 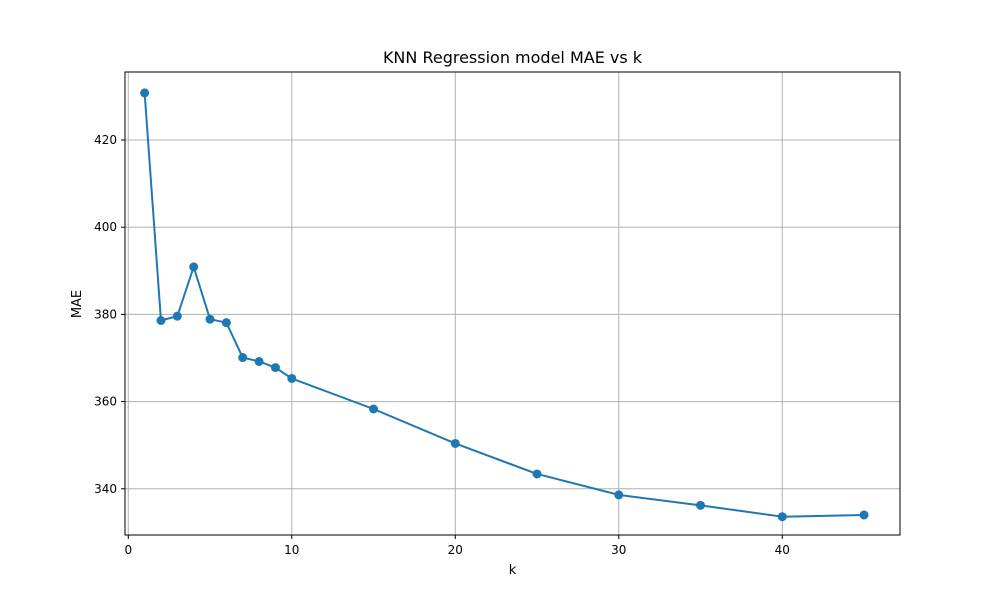 I want to click on y-tick-label: 360, so click(x=105, y=402).